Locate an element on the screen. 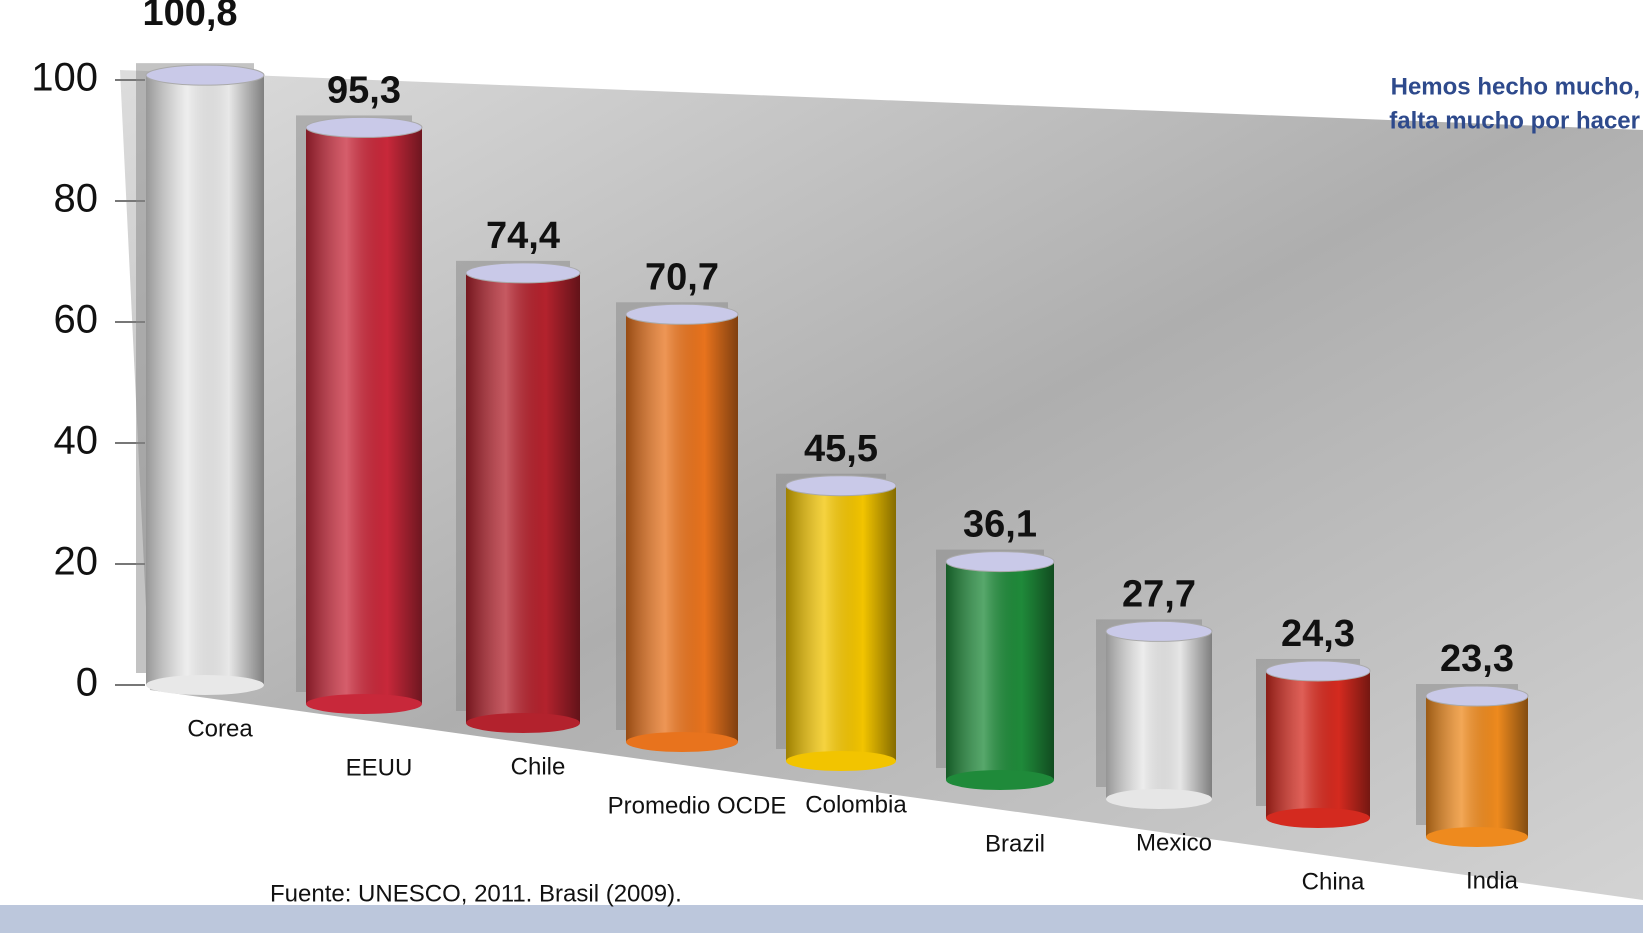 The image size is (1643, 933). annotation: Hemos hecho mucho, is located at coordinates (1515, 86).